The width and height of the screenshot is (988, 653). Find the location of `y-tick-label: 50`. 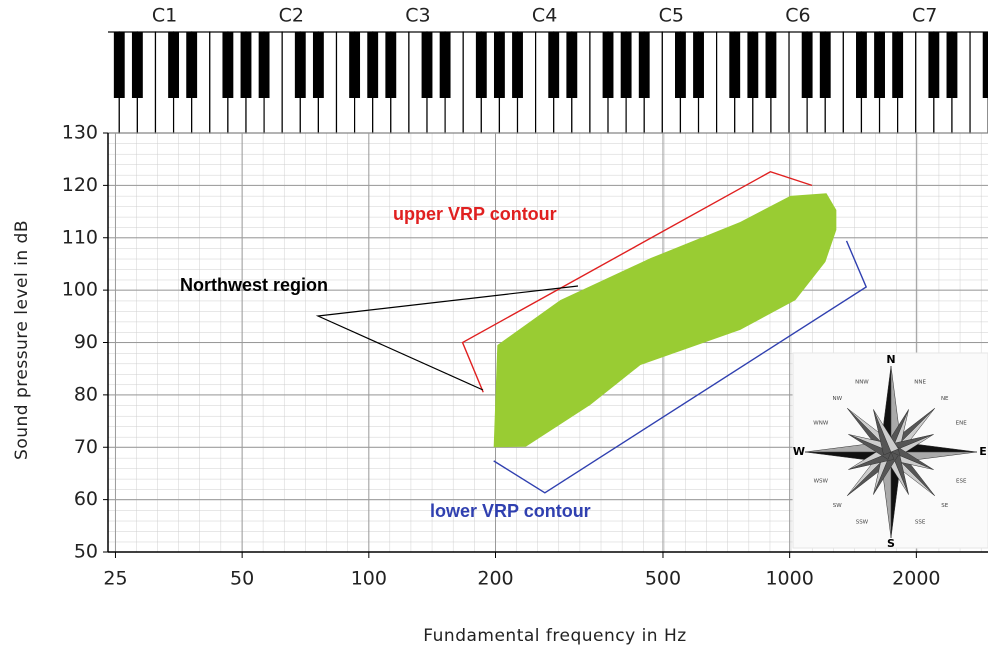

y-tick-label: 50 is located at coordinates (86, 552).